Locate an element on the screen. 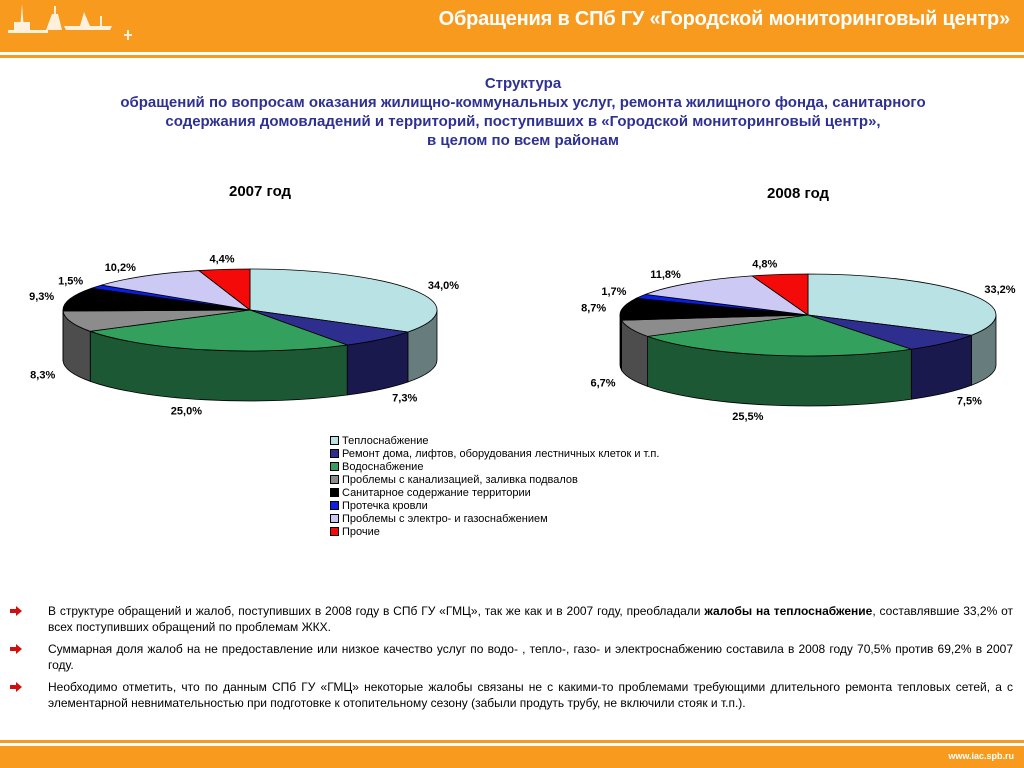  data-label-1-3: 6,7% is located at coordinates (602, 383).